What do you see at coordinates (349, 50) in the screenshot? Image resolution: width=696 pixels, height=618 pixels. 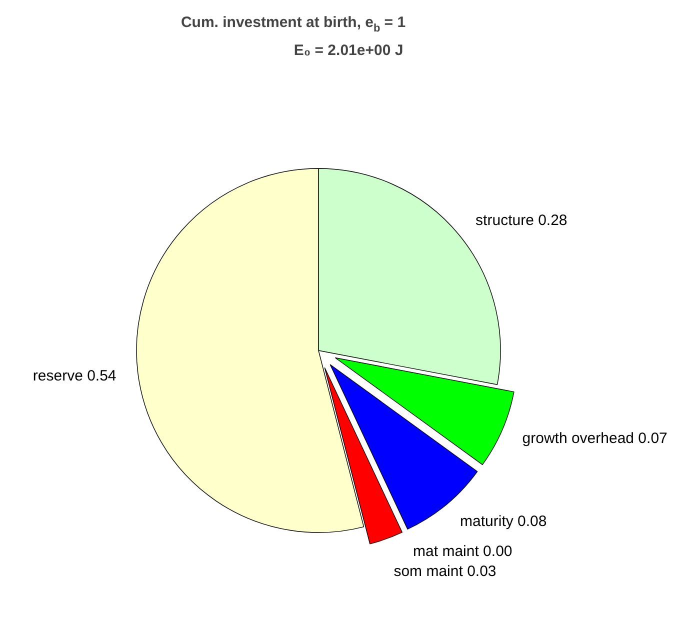 I see `chart-subtitle: E₀ = 2.01e+00 J` at bounding box center [349, 50].